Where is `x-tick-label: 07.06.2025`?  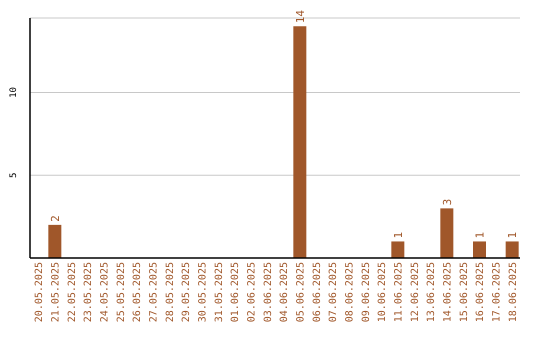 x-tick-label: 07.06.2025 is located at coordinates (334, 292).